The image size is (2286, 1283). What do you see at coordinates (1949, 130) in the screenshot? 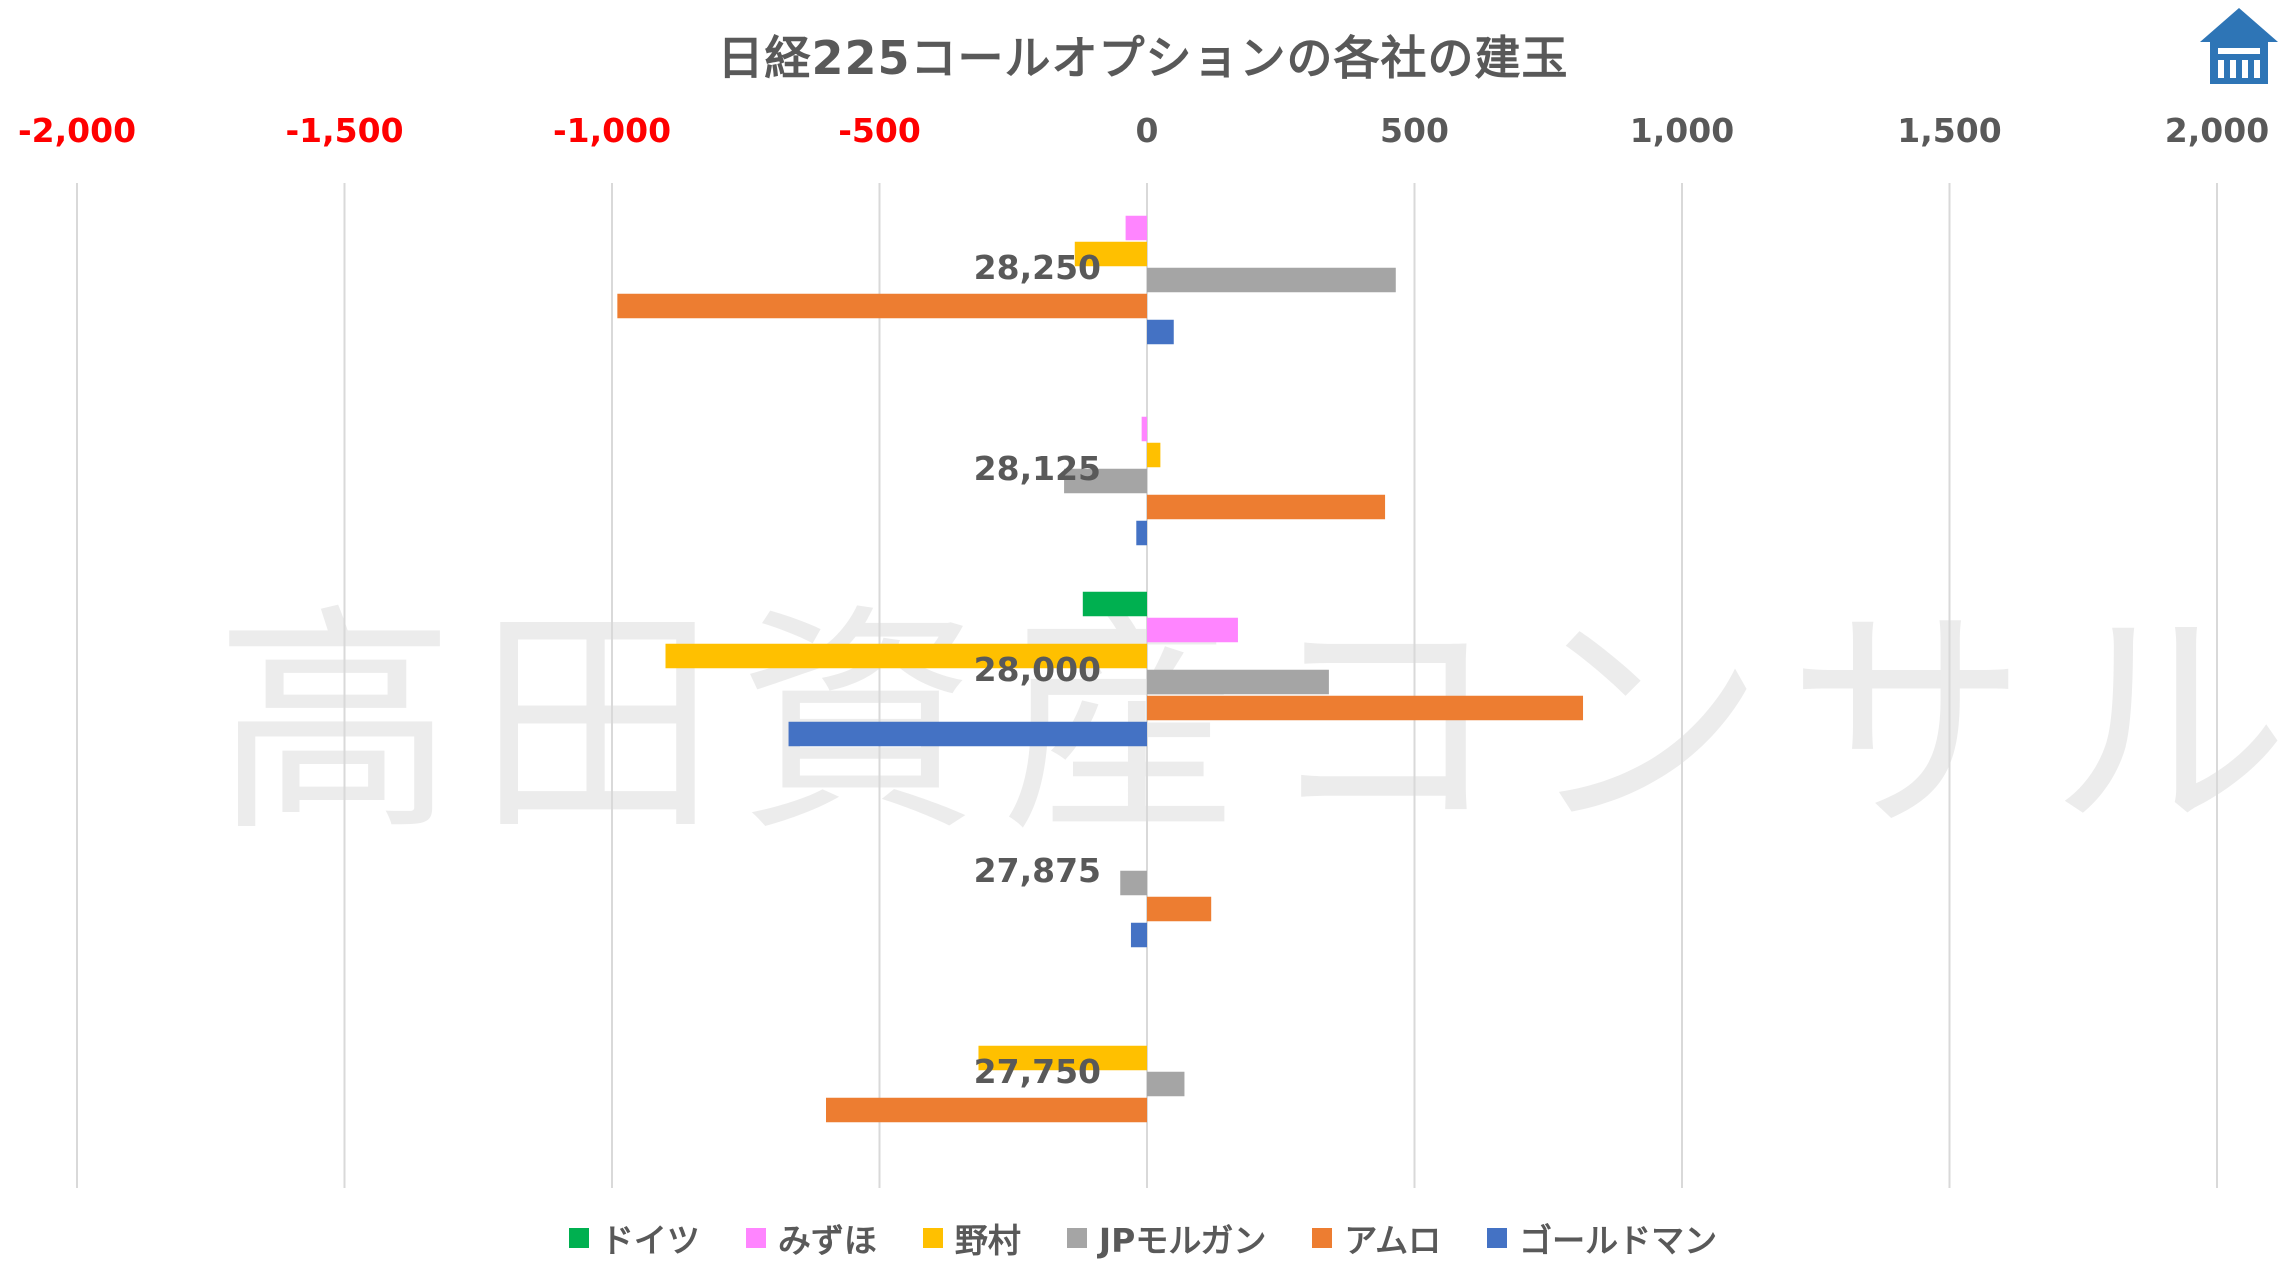
I see `x-tick-label: 1,500` at bounding box center [1949, 130].